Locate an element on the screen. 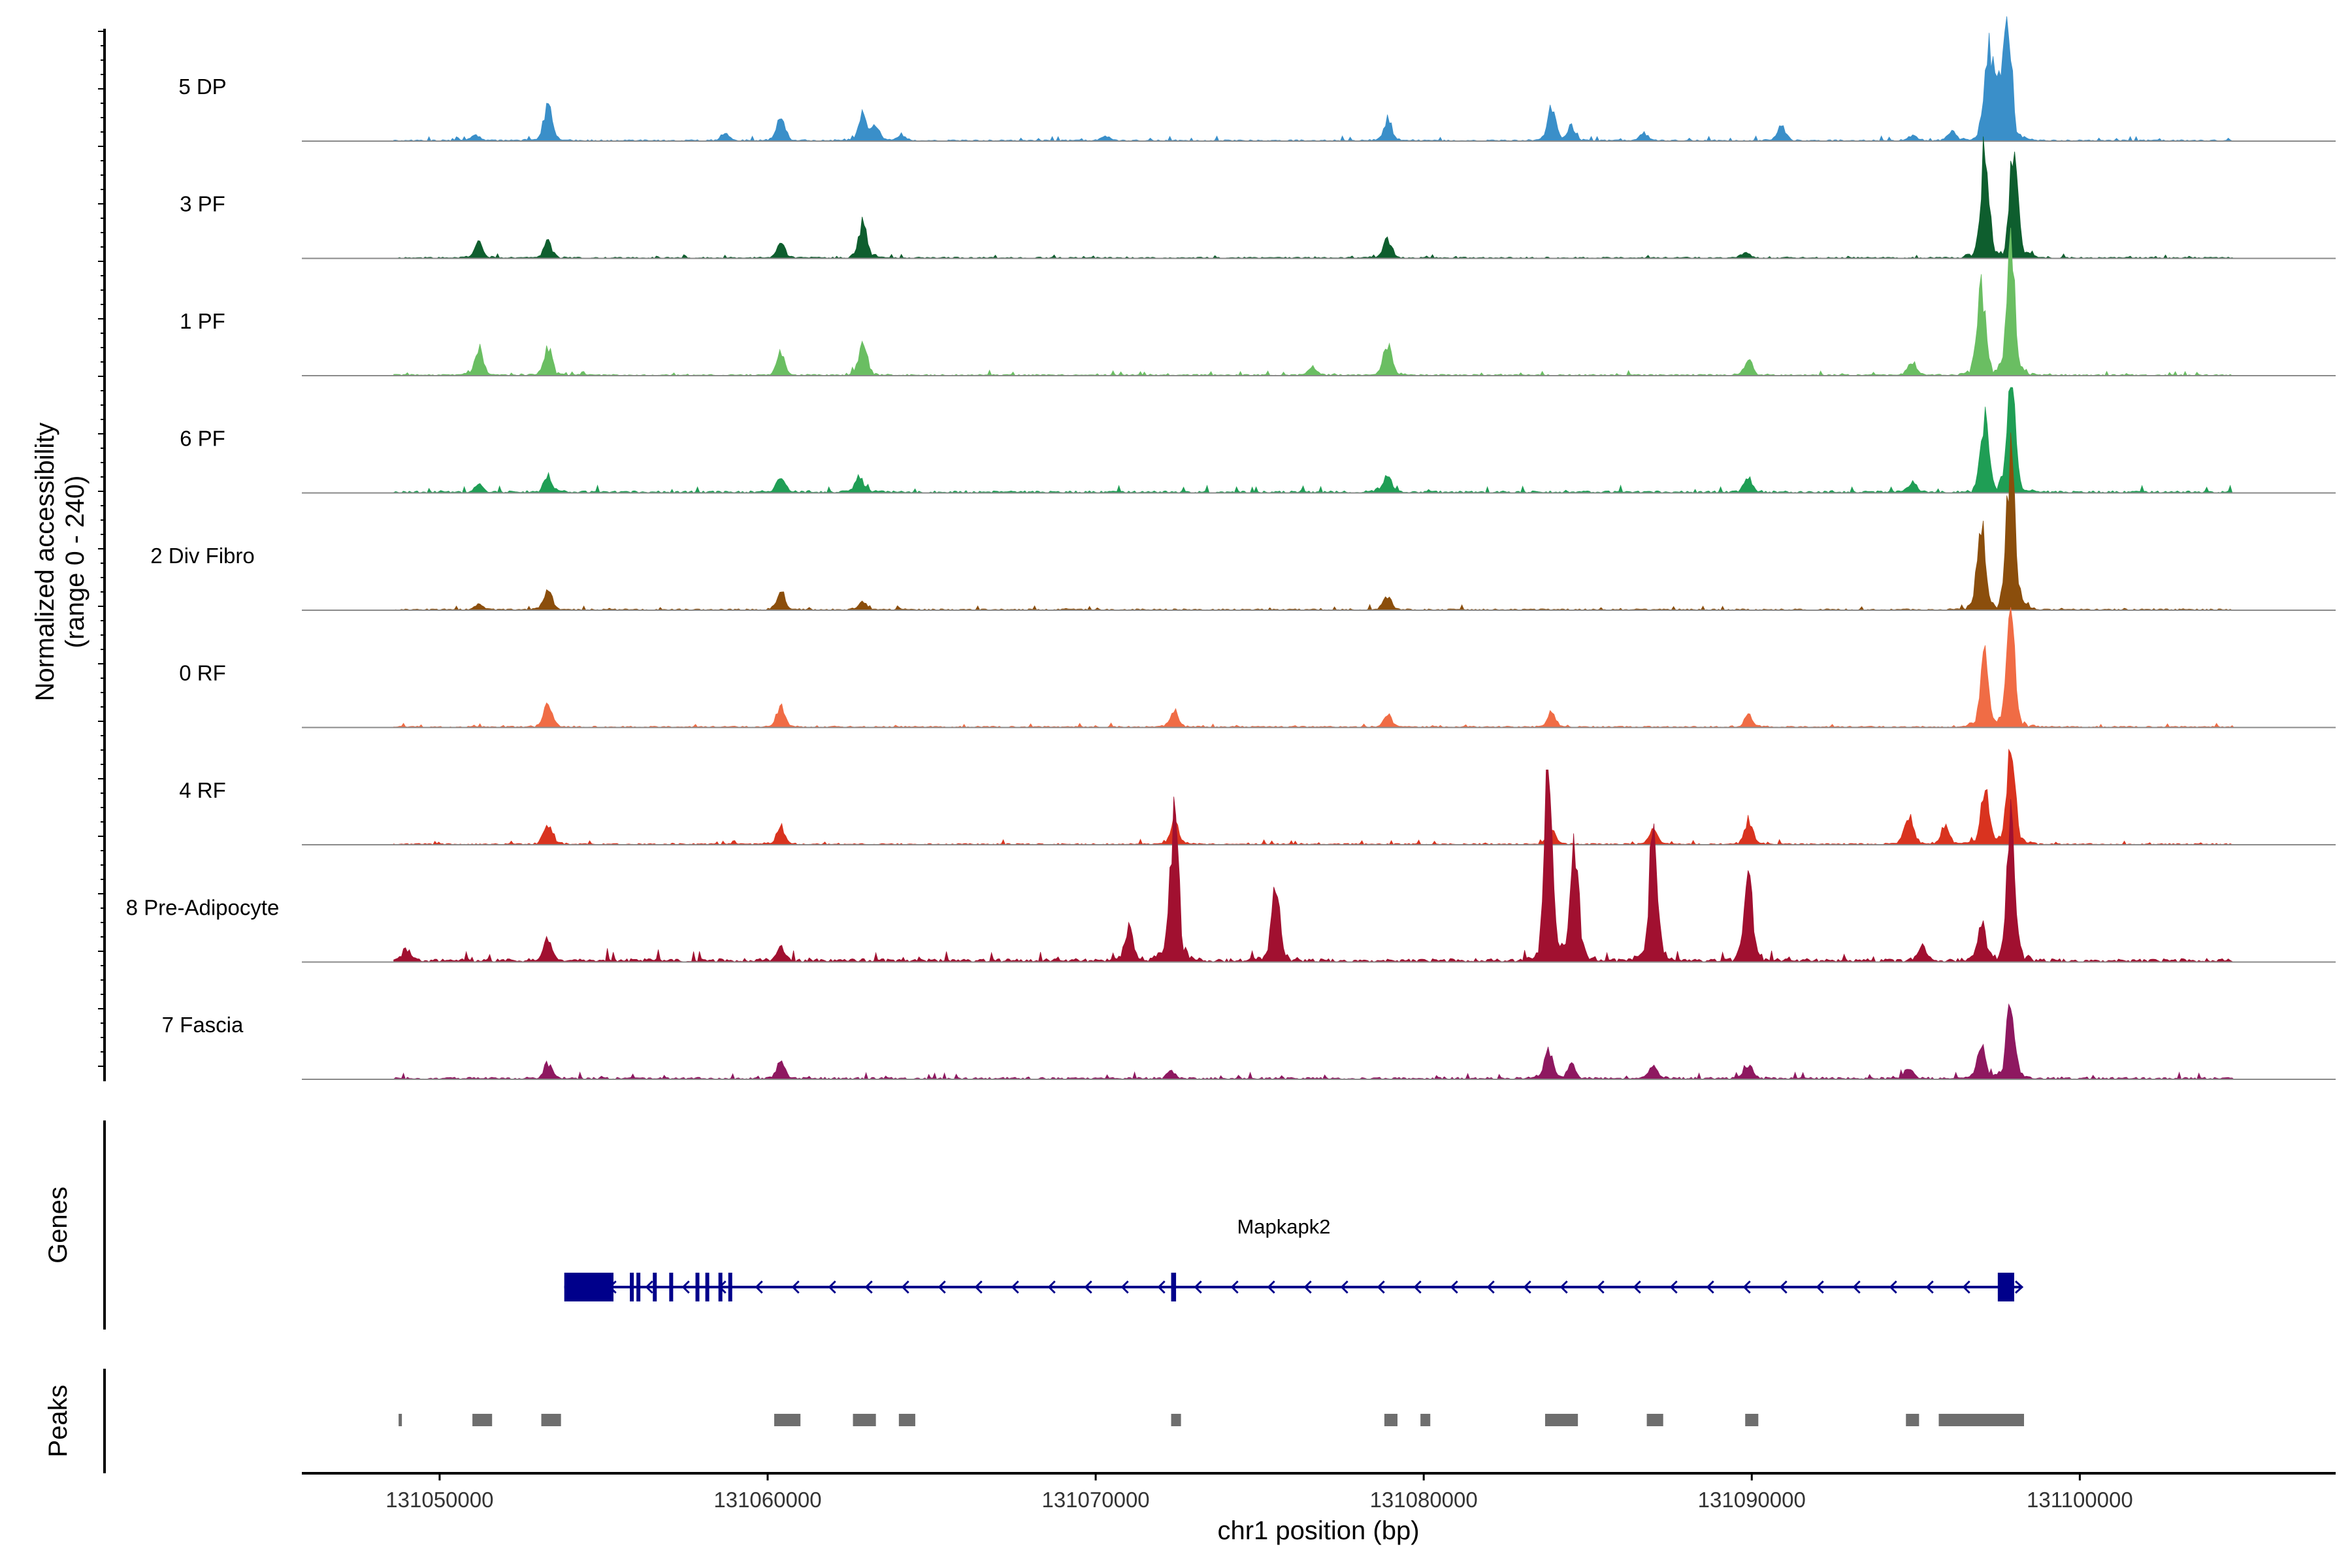  track-1-pf: 1 PF is located at coordinates (1258, 301).